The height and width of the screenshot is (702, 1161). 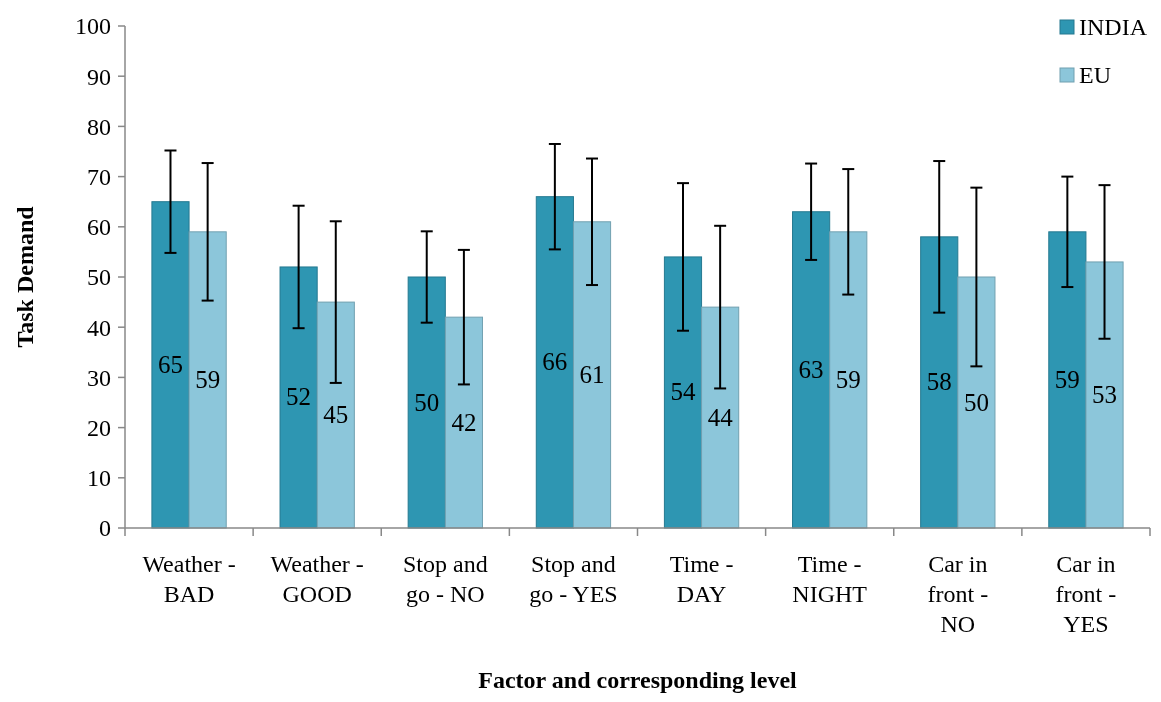 What do you see at coordinates (99, 177) in the screenshot?
I see `y-tick-label: 70` at bounding box center [99, 177].